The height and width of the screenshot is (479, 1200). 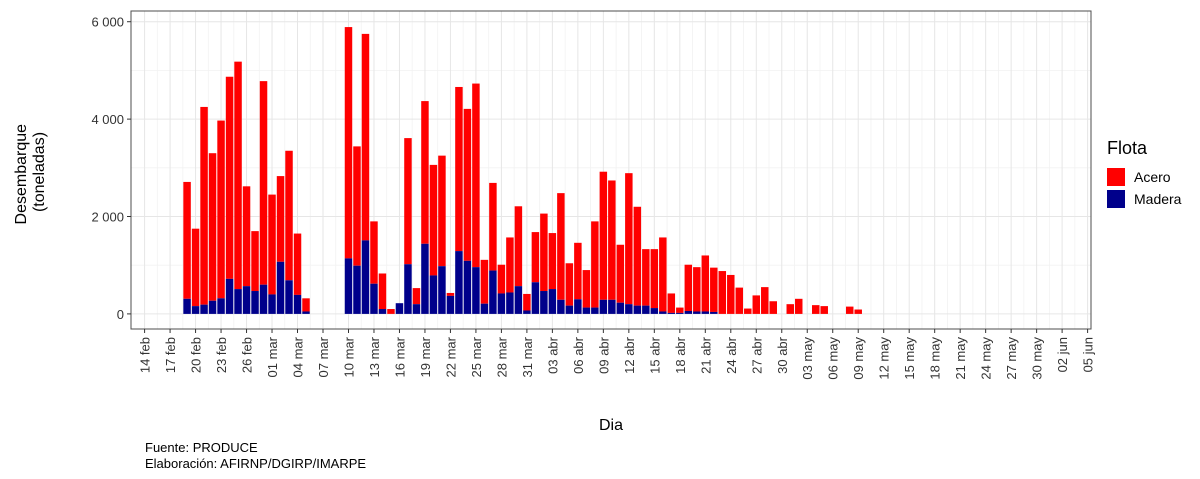 What do you see at coordinates (705, 355) in the screenshot?
I see `x-tick-label: 21 abr` at bounding box center [705, 355].